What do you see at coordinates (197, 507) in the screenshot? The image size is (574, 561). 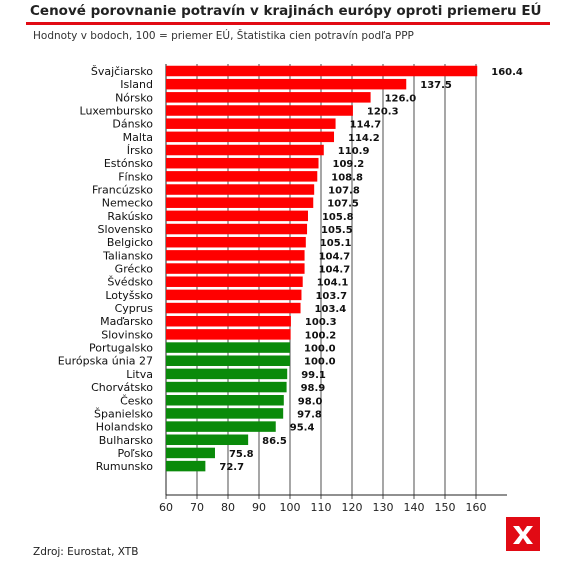 I see `x-tick-label: 70` at bounding box center [197, 507].